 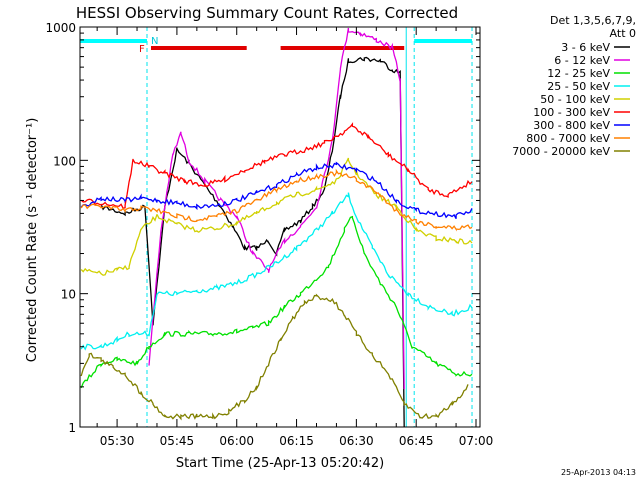 I want to click on x-tick-label-0: 05:30, so click(x=117, y=441).